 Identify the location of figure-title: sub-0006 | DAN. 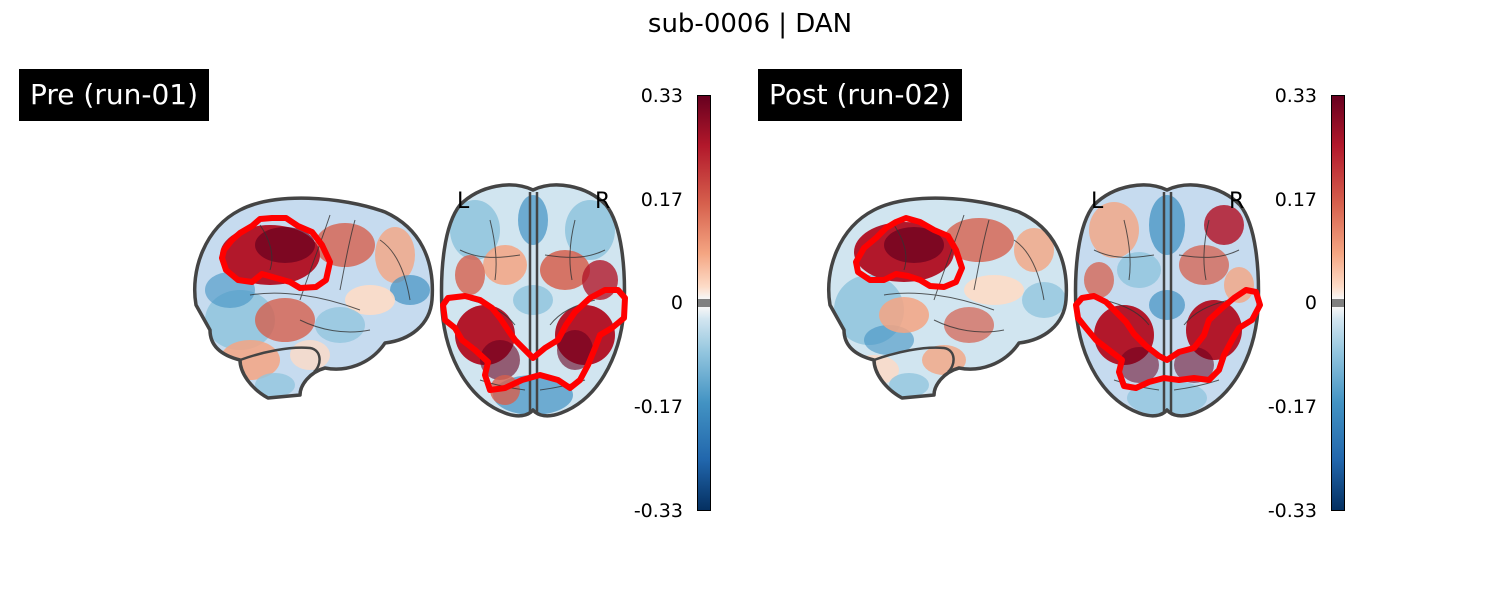
(750, 24).